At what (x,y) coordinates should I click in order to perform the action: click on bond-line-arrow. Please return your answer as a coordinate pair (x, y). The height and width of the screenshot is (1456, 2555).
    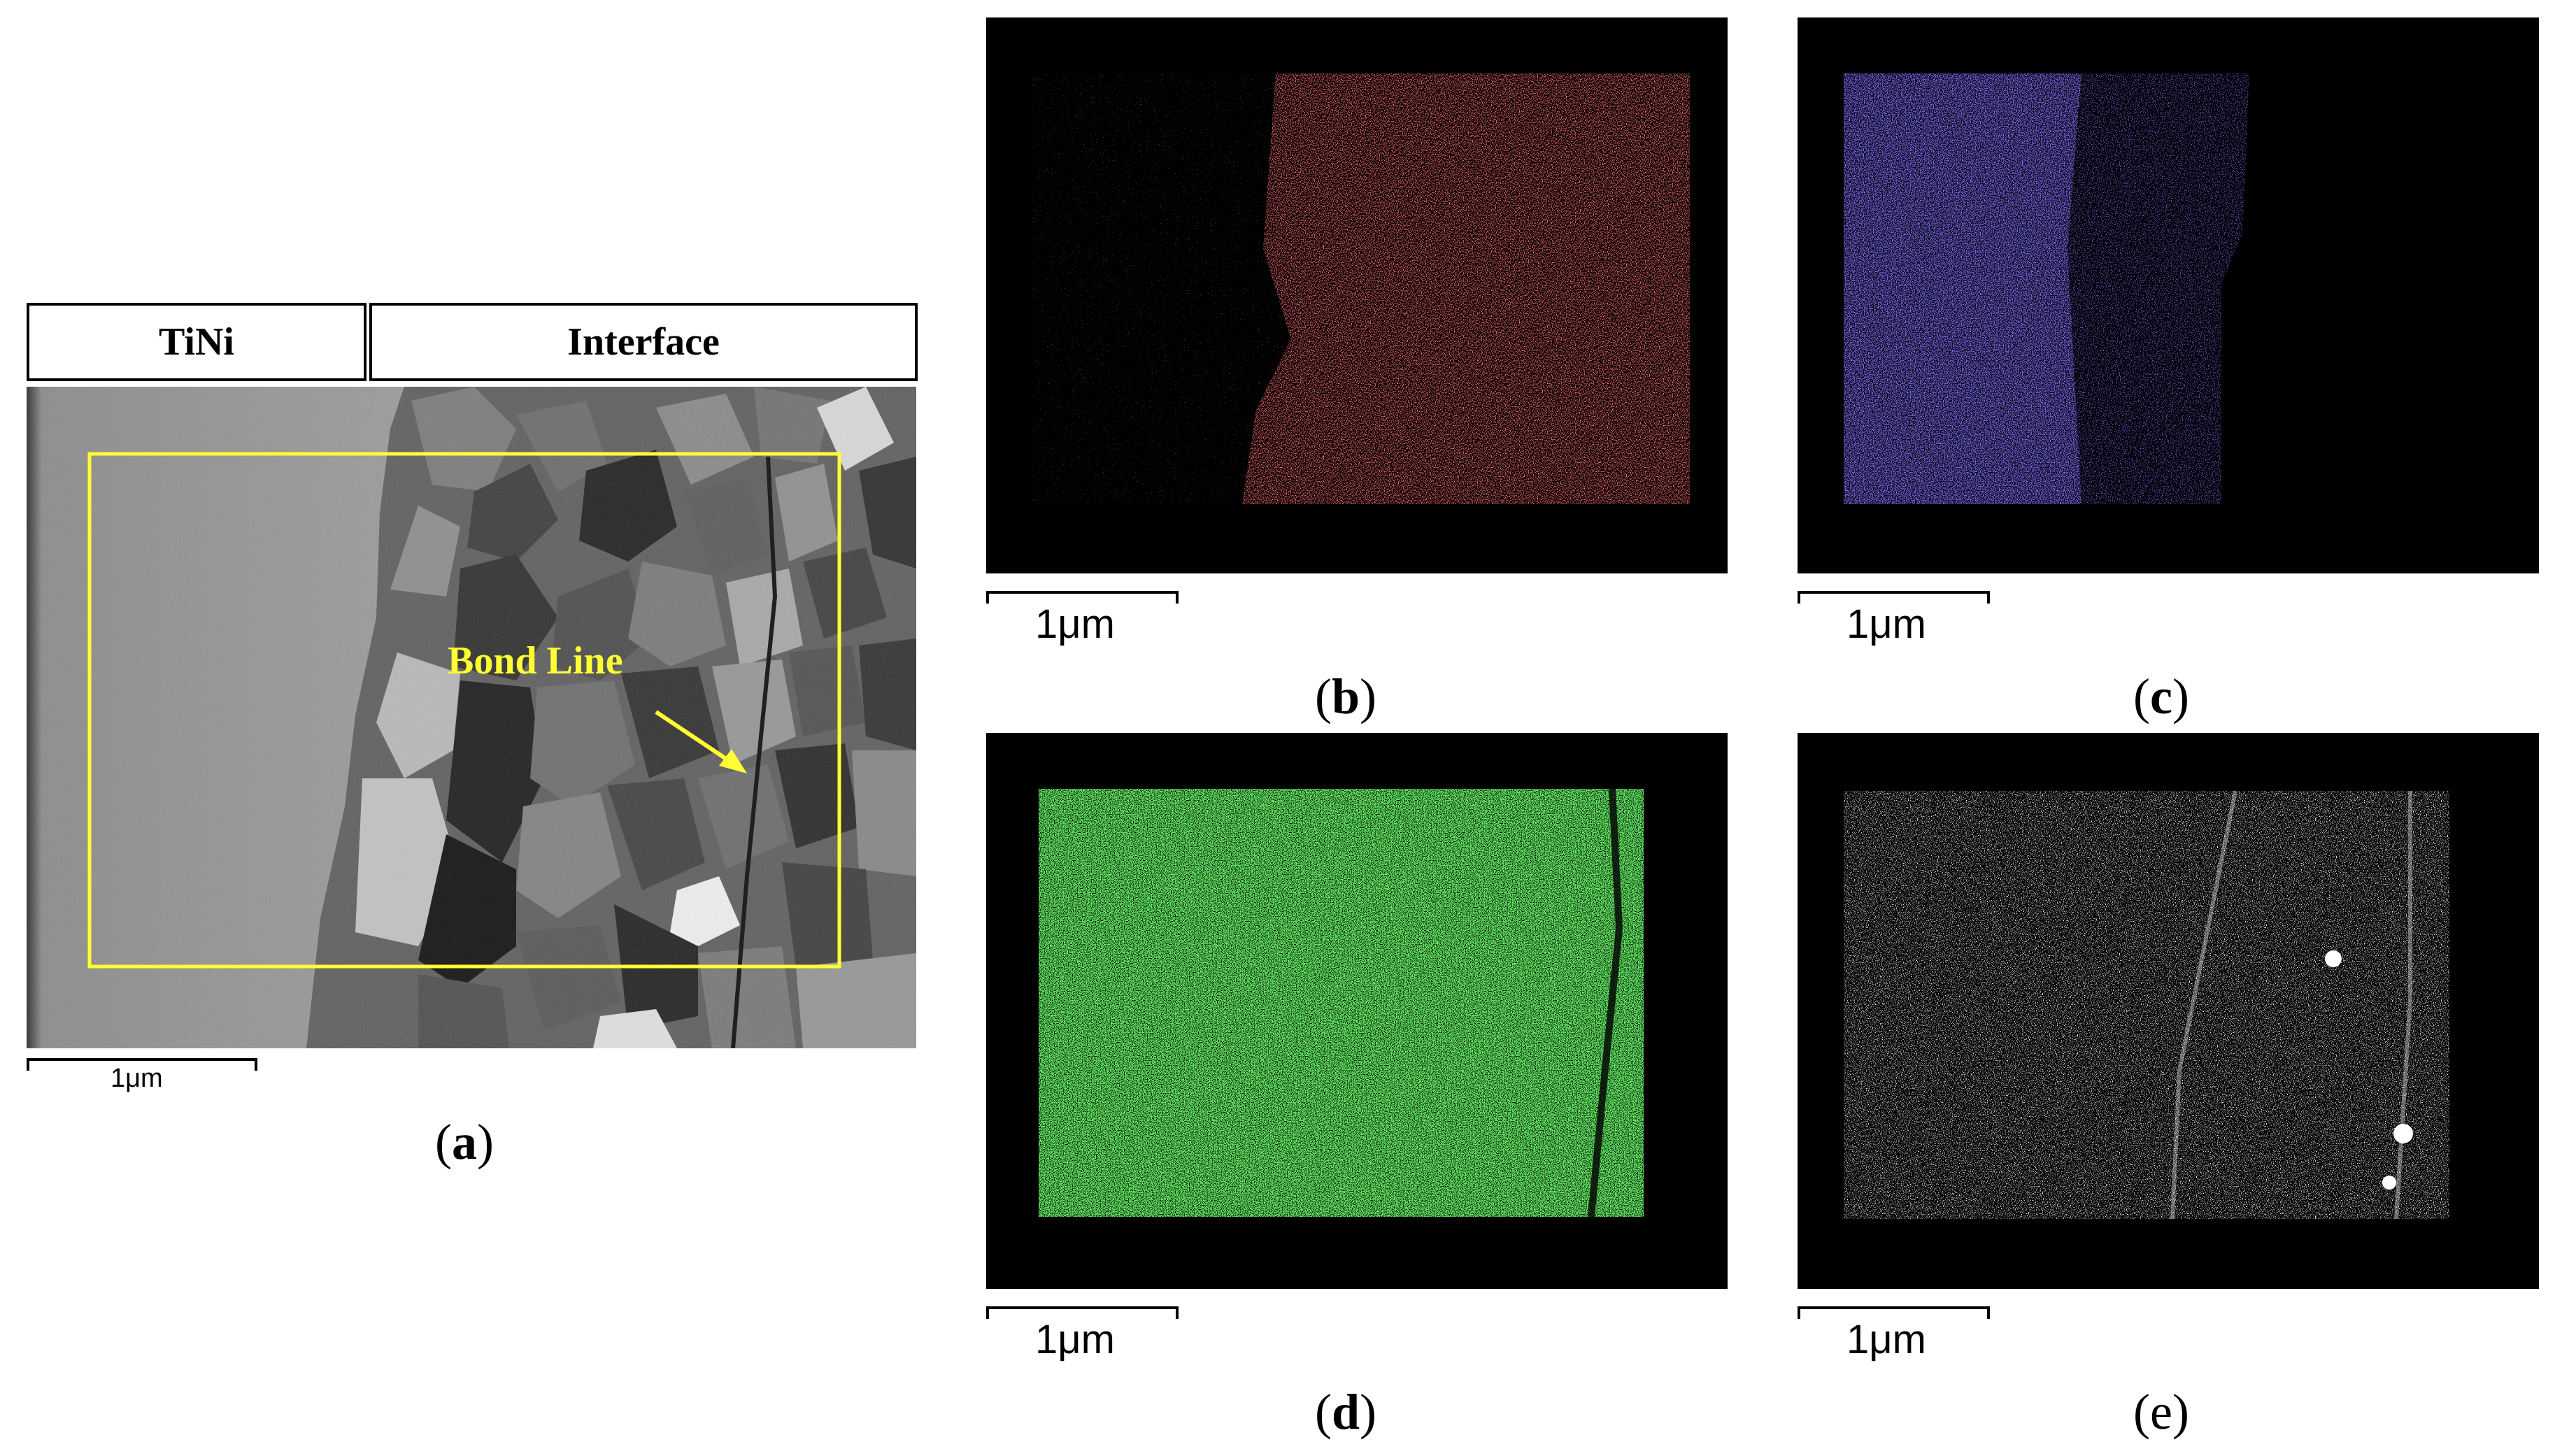
    Looking at the image, I should click on (695, 738).